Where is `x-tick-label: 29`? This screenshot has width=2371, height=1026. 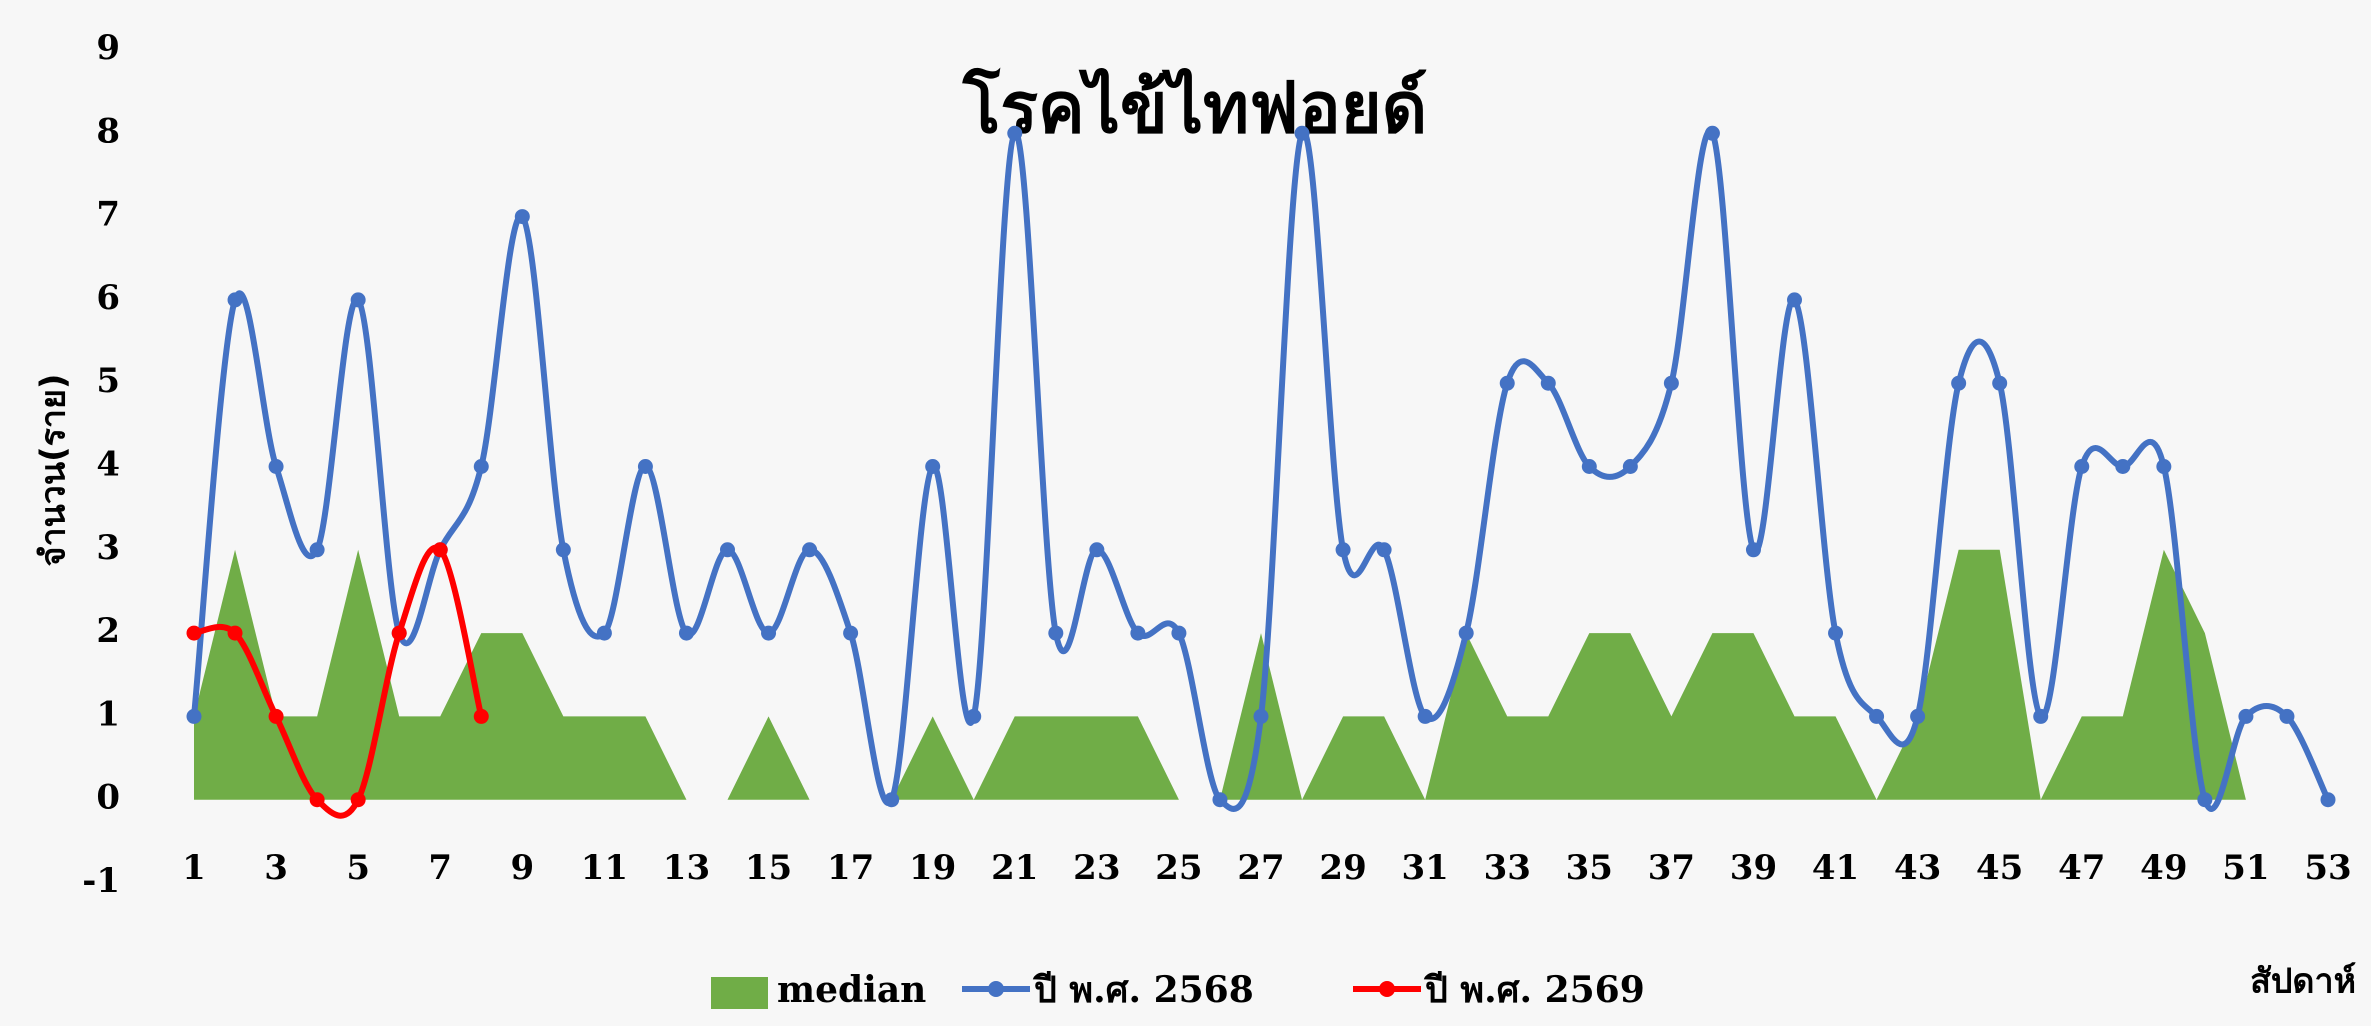
x-tick-label: 29 is located at coordinates (1342, 868).